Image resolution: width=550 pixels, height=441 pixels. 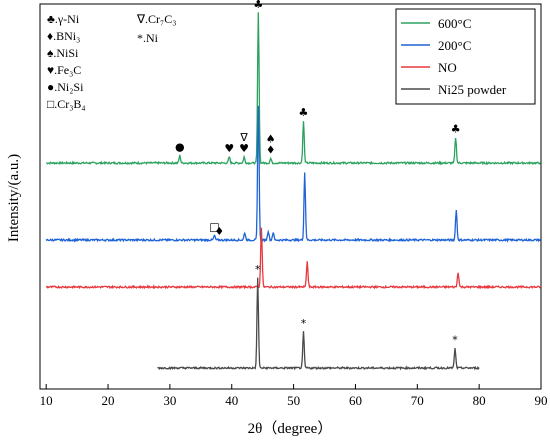 I want to click on legend-label: Ni25 powder, so click(x=472, y=89).